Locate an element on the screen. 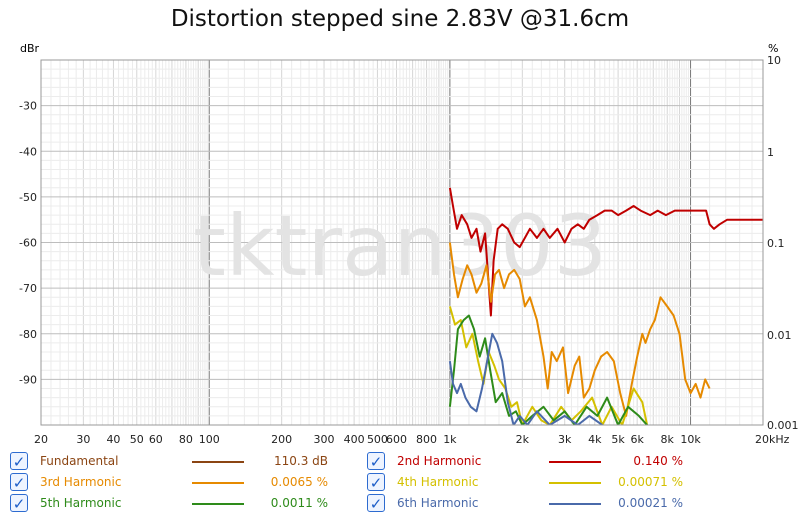 Image resolution: width=800 pixels, height=519 pixels. y-right-tick-label: 0.1 is located at coordinates (776, 243).